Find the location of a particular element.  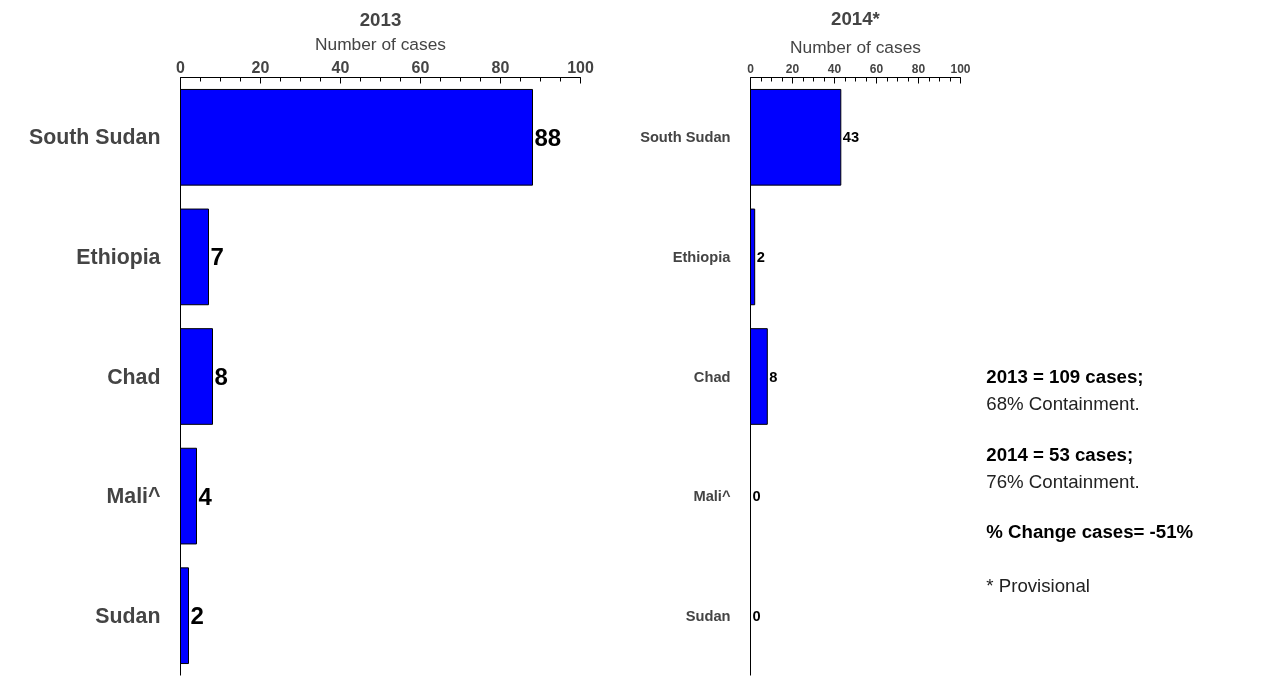

text: 2014 = 53 cases; is located at coordinates (1060, 454).